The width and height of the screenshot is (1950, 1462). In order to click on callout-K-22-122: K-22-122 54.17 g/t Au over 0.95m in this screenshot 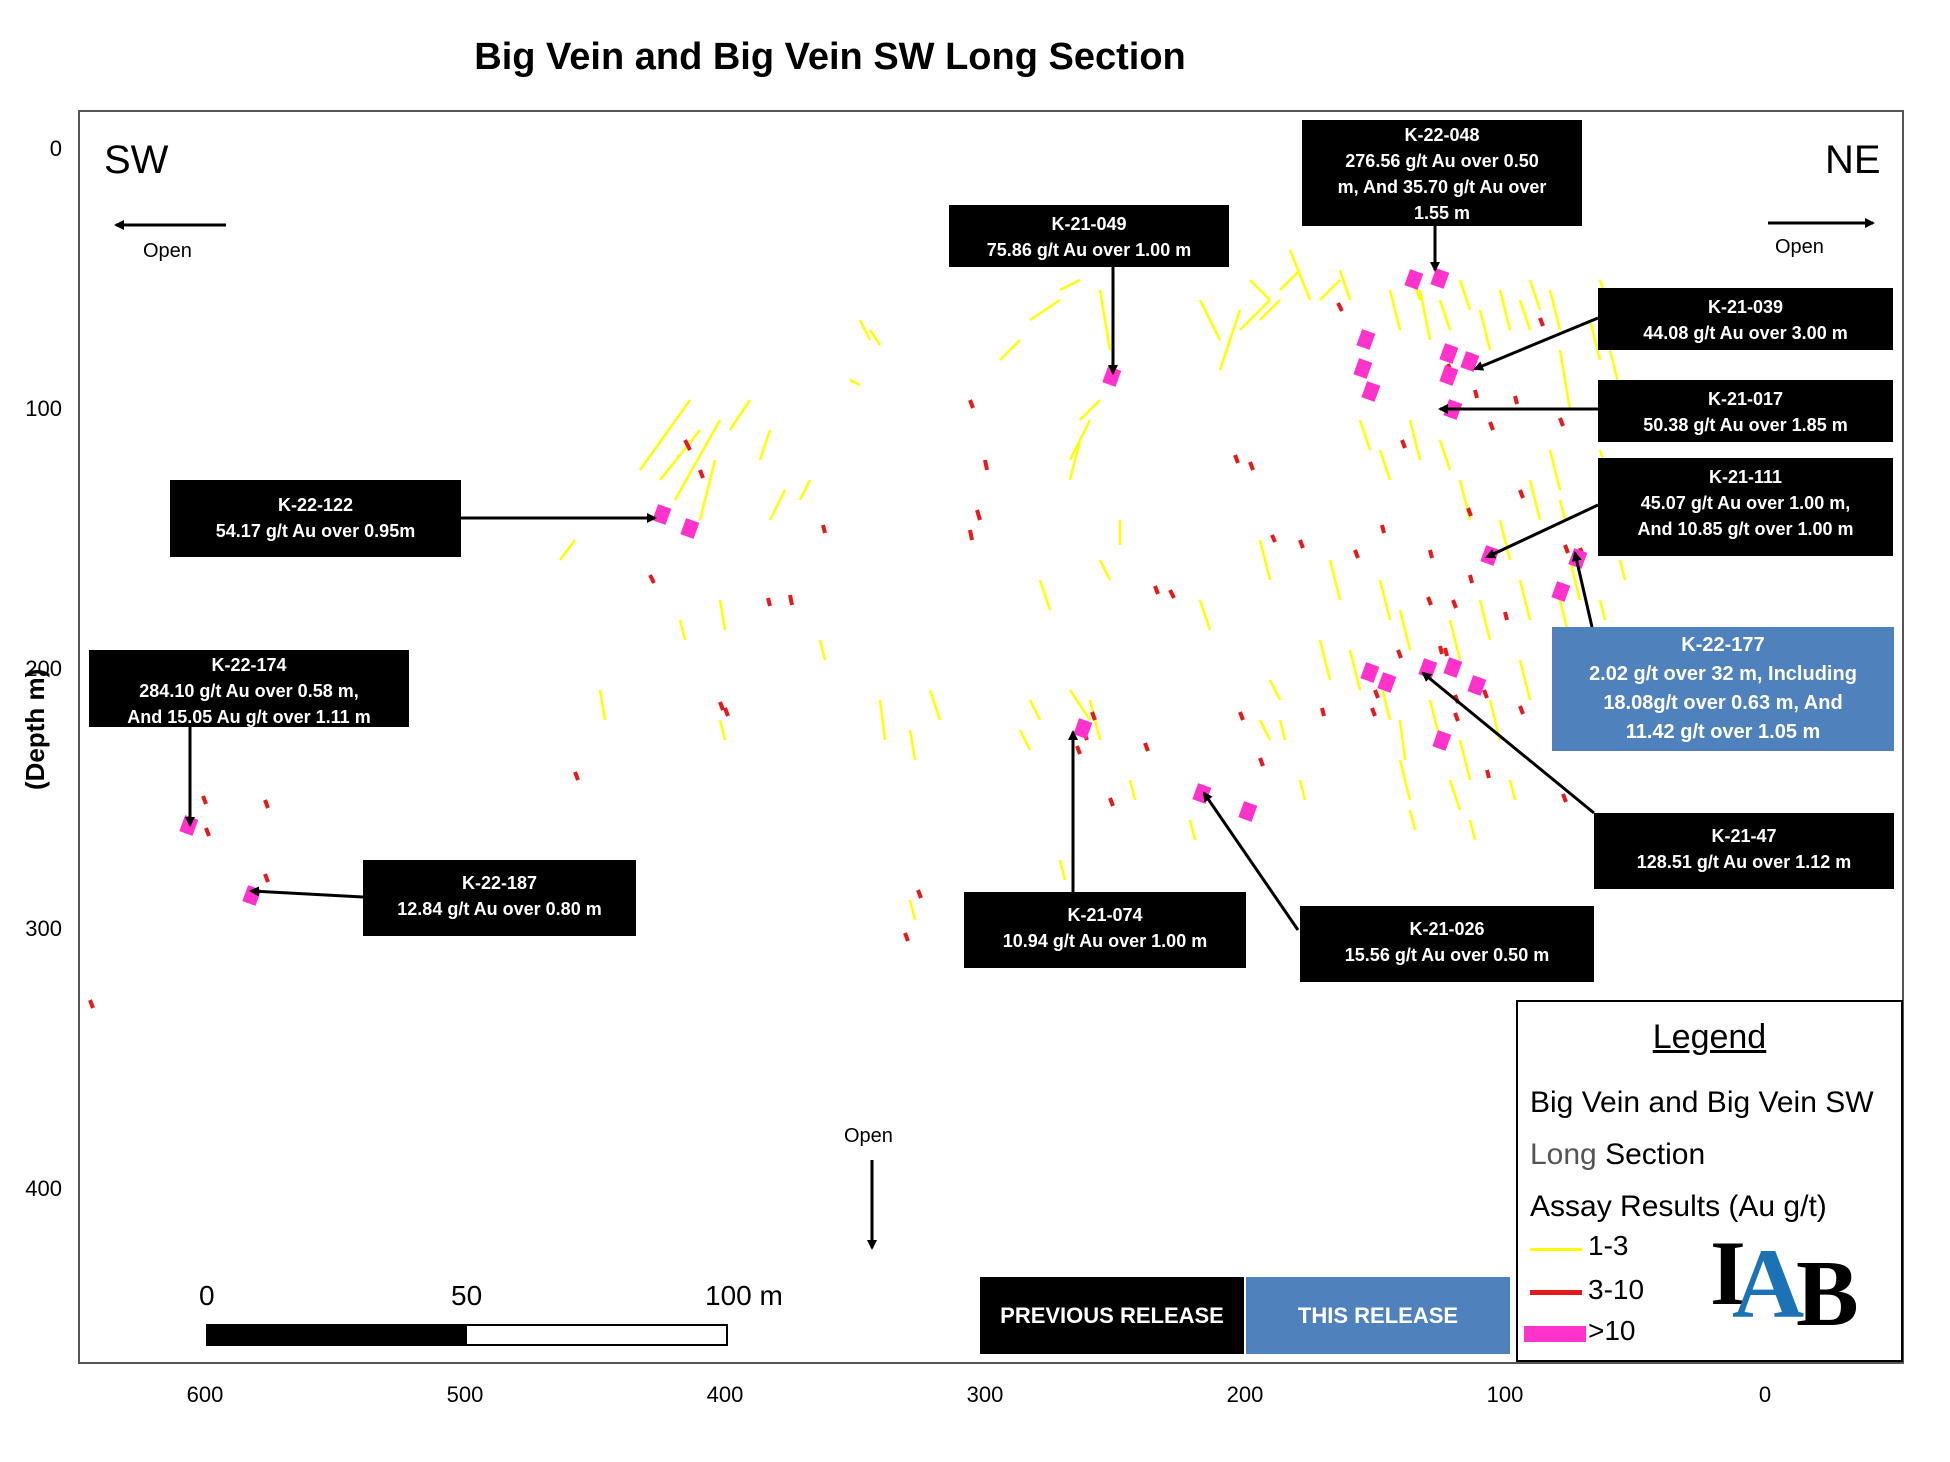, I will do `click(315, 518)`.